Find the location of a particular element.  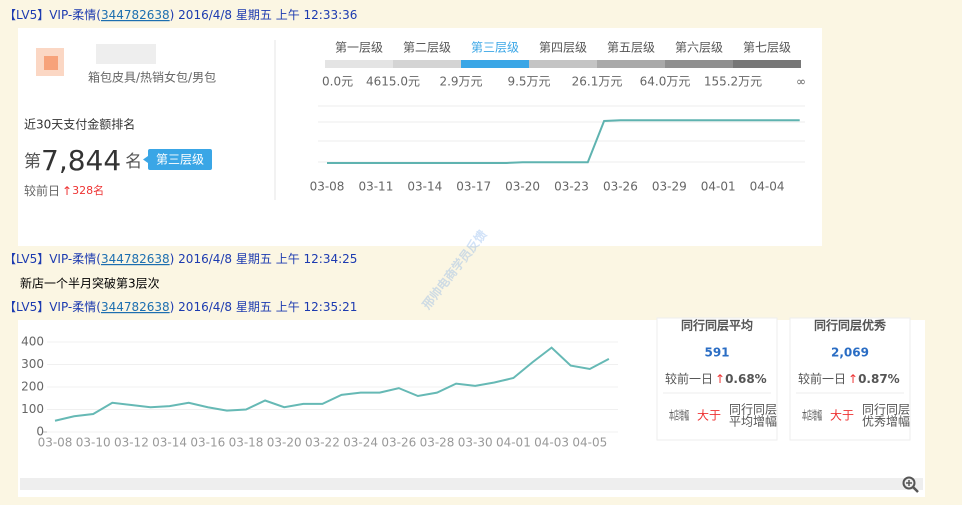

message-text: 新店一个半月突破第3层次 is located at coordinates (90, 283).